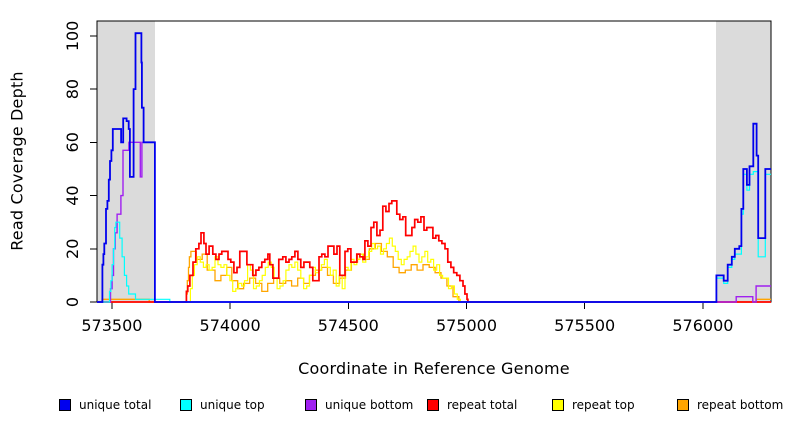 This screenshot has height=432, width=792. What do you see at coordinates (186, 405) in the screenshot?
I see `legend-swatch-unique-top` at bounding box center [186, 405].